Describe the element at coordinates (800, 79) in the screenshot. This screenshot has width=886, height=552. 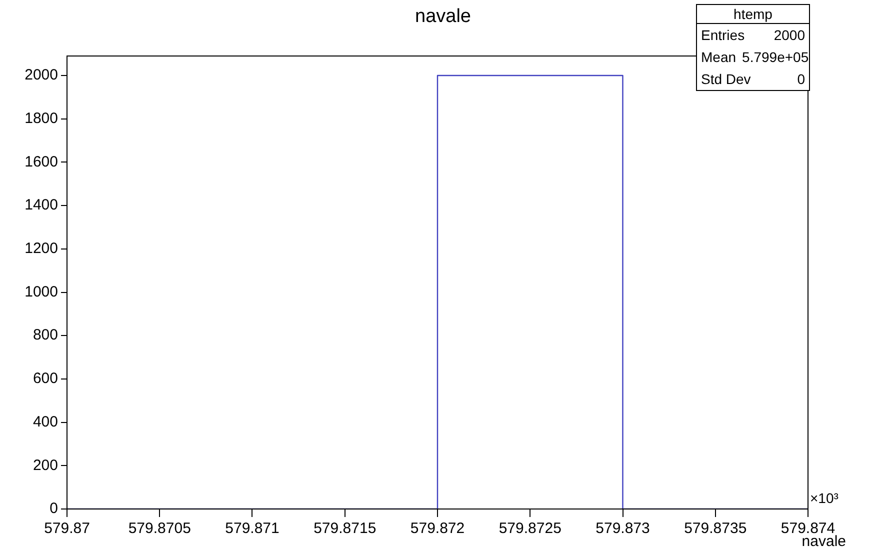
I see `annotation: 0` at that location.